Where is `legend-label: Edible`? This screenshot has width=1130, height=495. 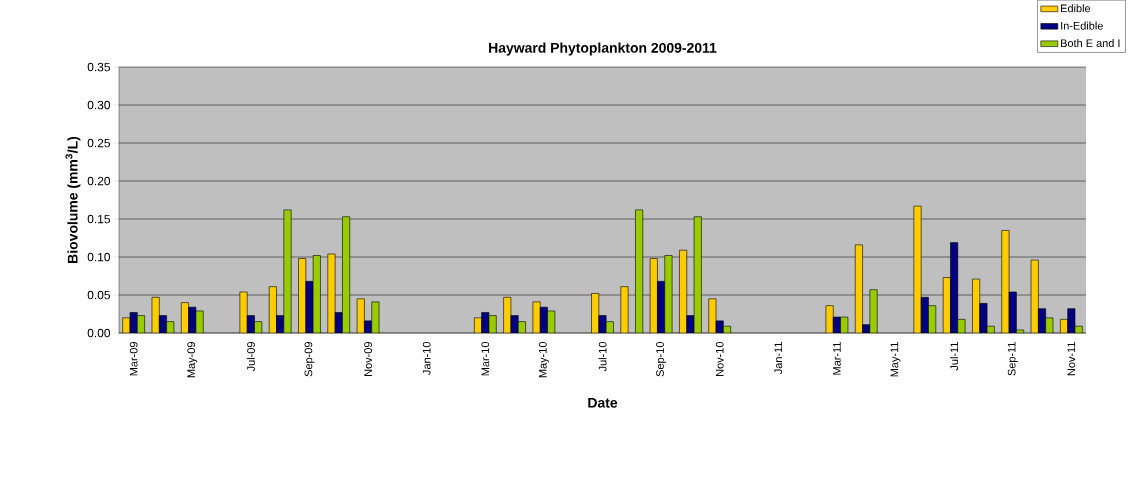 legend-label: Edible is located at coordinates (1076, 8).